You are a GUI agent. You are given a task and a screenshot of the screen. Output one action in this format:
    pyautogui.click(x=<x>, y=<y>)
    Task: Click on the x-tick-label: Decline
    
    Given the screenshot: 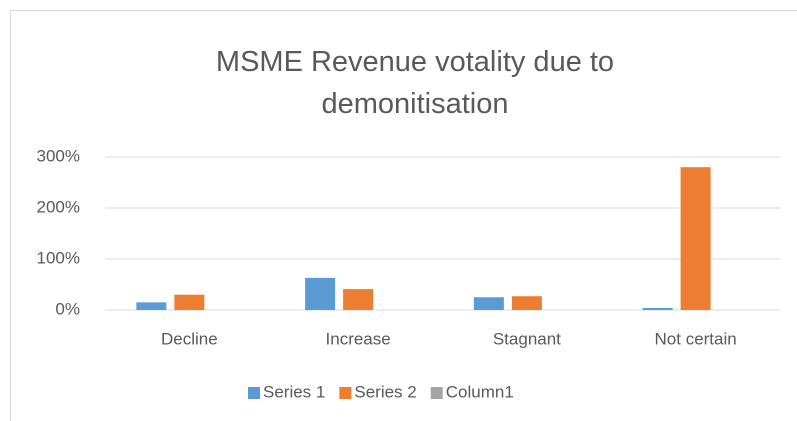 What is the action you would take?
    pyautogui.click(x=189, y=338)
    